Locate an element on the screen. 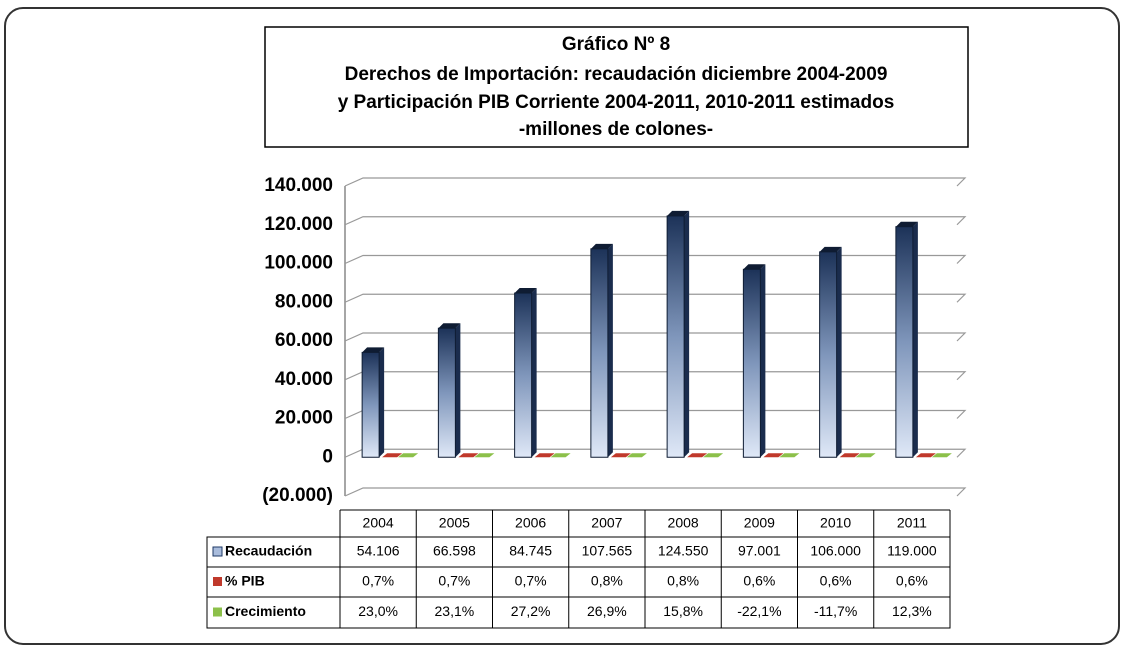  data-label: -11,7% is located at coordinates (835, 611).